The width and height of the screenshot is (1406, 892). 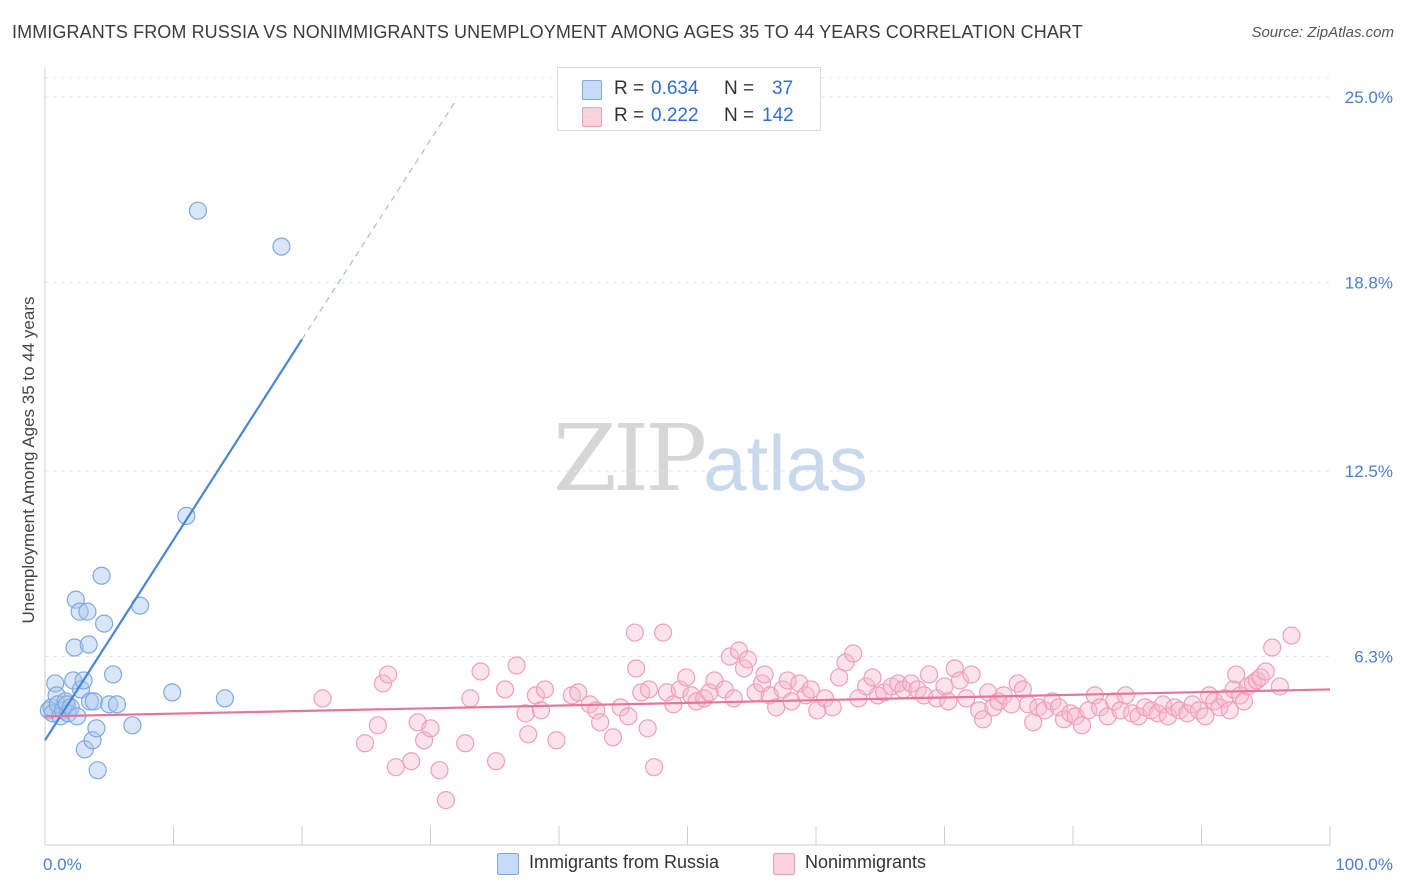 I want to click on legend-n-value: 142, so click(x=778, y=115).